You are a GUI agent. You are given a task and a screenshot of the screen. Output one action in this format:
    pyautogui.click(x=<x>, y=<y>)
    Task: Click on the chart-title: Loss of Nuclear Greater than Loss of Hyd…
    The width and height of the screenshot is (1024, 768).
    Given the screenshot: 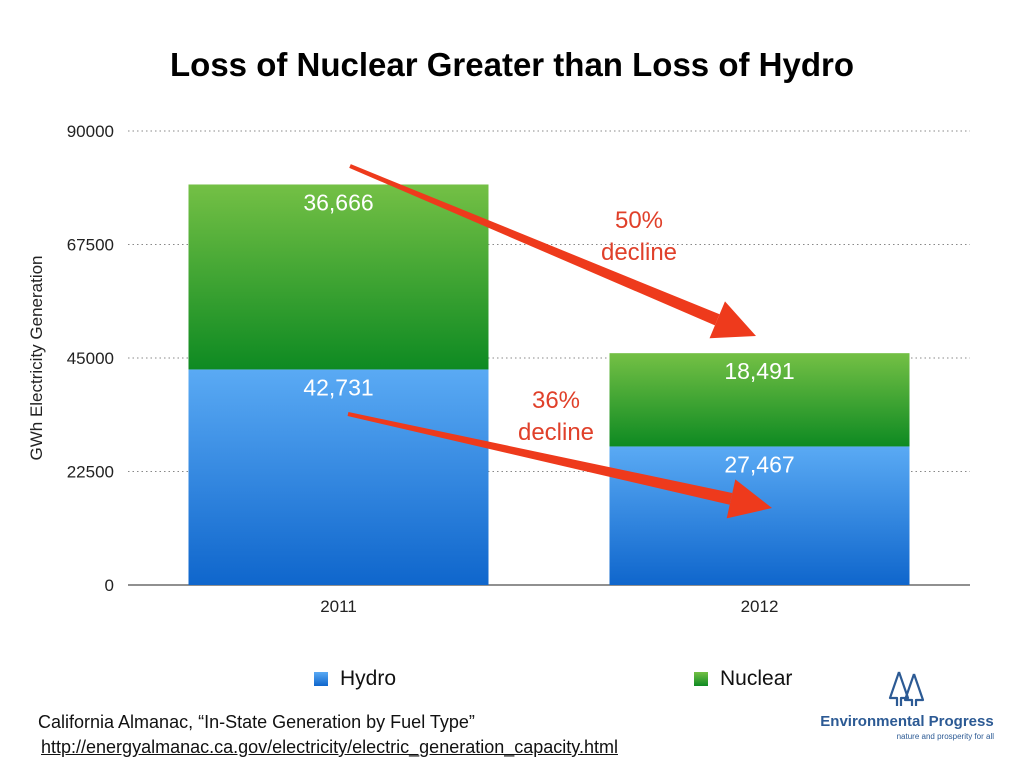 What is the action you would take?
    pyautogui.click(x=512, y=64)
    